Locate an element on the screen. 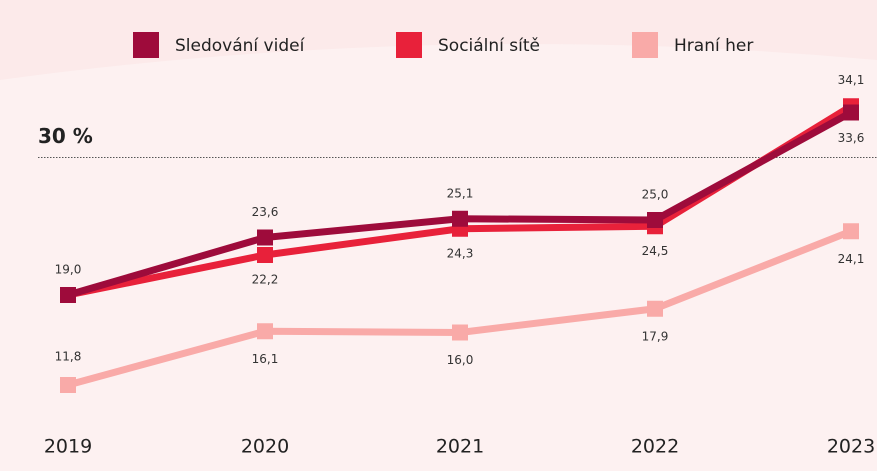 This screenshot has height=471, width=877. x-tick-label: 2022 is located at coordinates (655, 447).